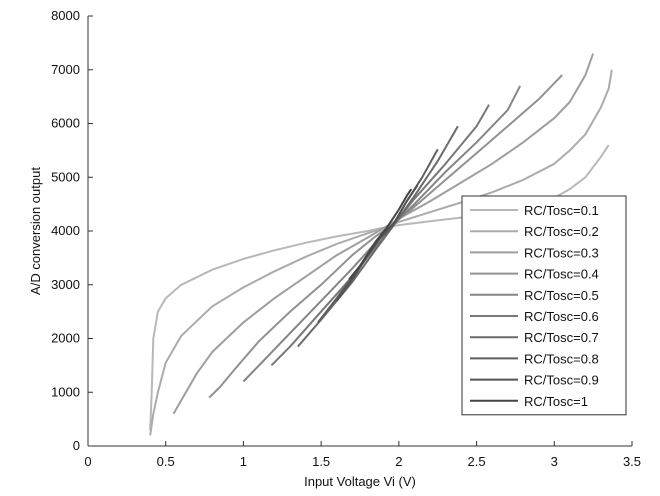 Image resolution: width=660 pixels, height=496 pixels. I want to click on legend-label: RC/Tosc=0.1, so click(561, 210).